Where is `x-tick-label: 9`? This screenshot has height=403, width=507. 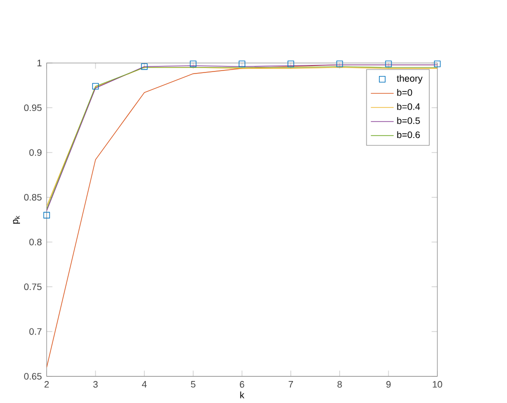 x-tick-label: 9 is located at coordinates (388, 384).